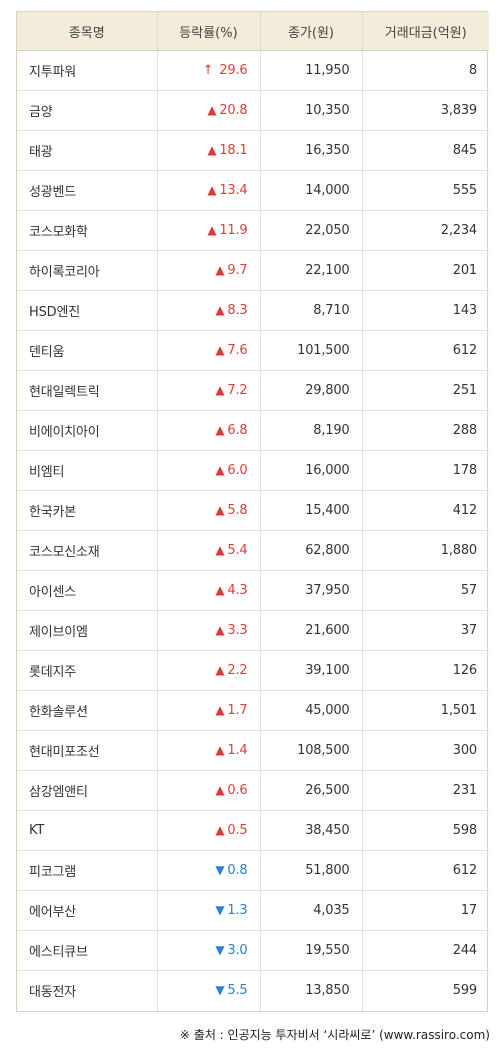 The width and height of the screenshot is (503, 1050). I want to click on change-value: 6.8, so click(237, 430).